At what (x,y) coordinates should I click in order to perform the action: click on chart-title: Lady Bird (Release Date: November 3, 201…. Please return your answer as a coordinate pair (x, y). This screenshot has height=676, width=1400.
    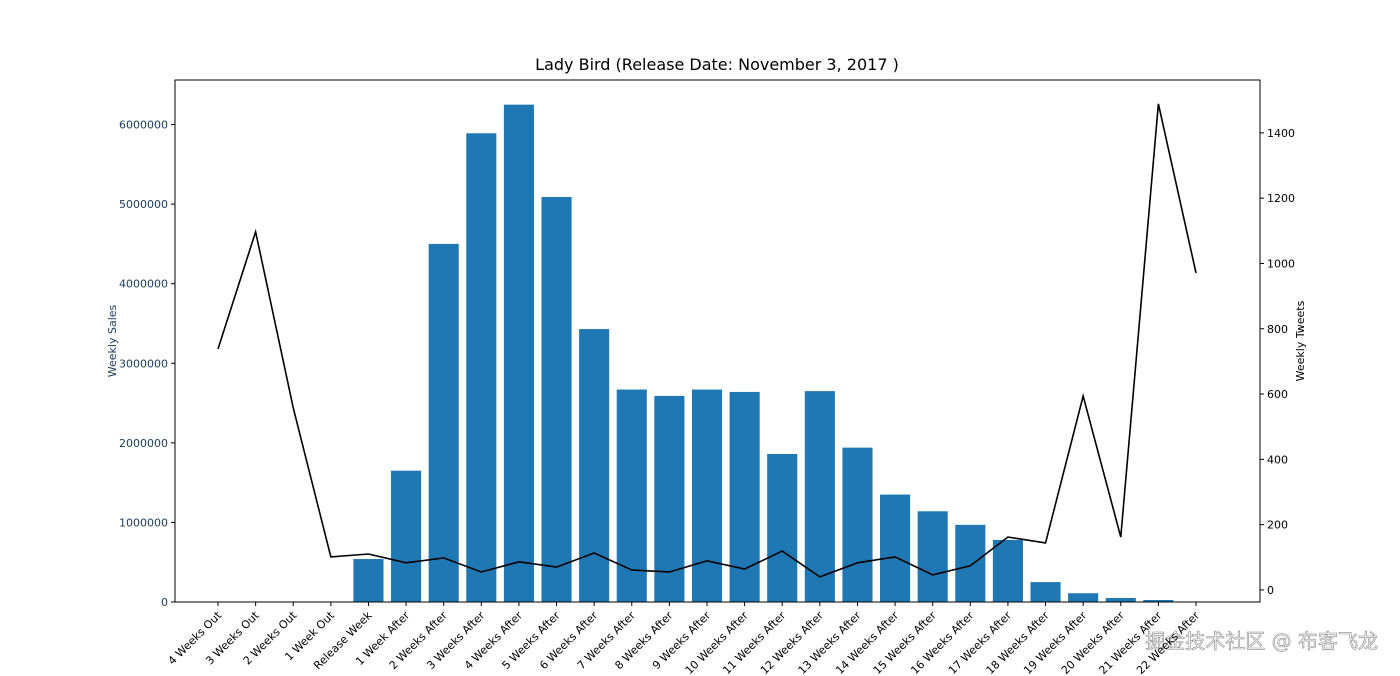
    Looking at the image, I should click on (717, 64).